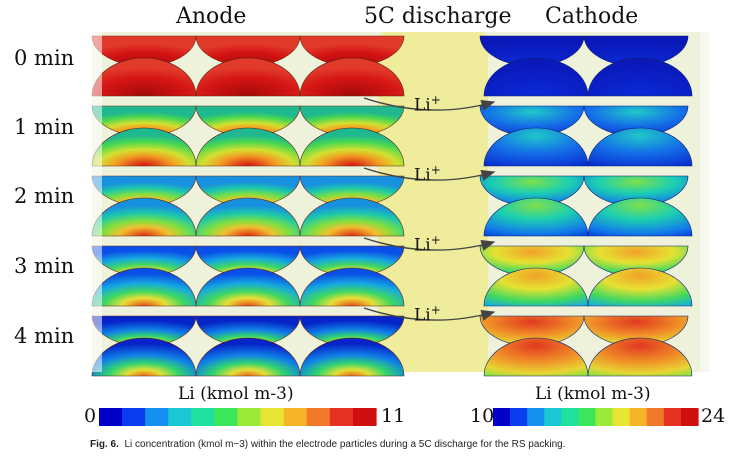 Image resolution: width=738 pixels, height=465 pixels. Describe the element at coordinates (44, 266) in the screenshot. I see `time-label: 3 min` at that location.